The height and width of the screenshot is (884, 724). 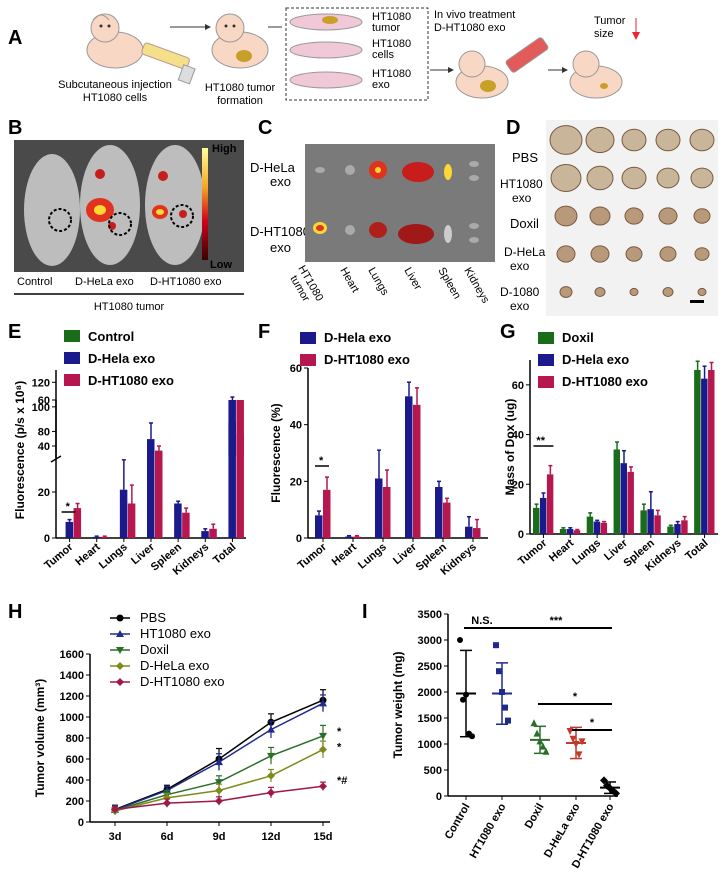 I want to click on significance-mark: **, so click(x=540, y=441).